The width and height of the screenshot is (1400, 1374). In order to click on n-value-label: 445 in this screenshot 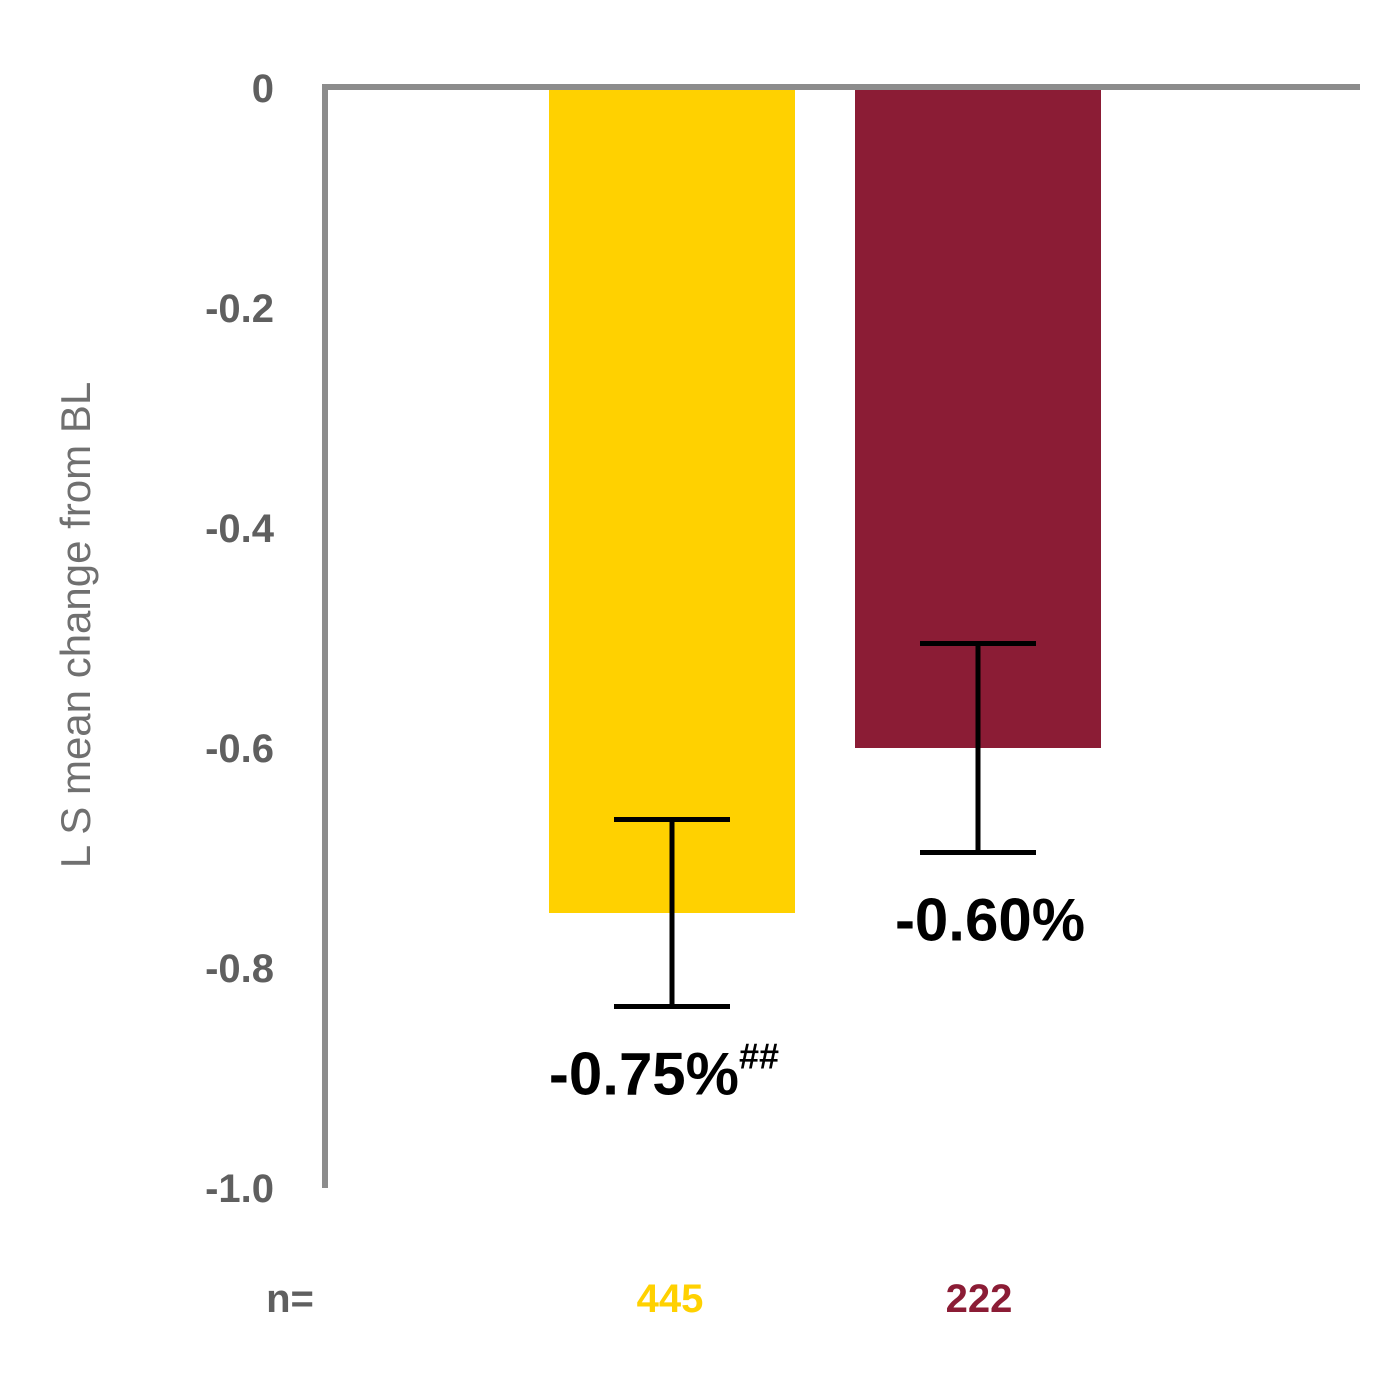, I will do `click(670, 1299)`.